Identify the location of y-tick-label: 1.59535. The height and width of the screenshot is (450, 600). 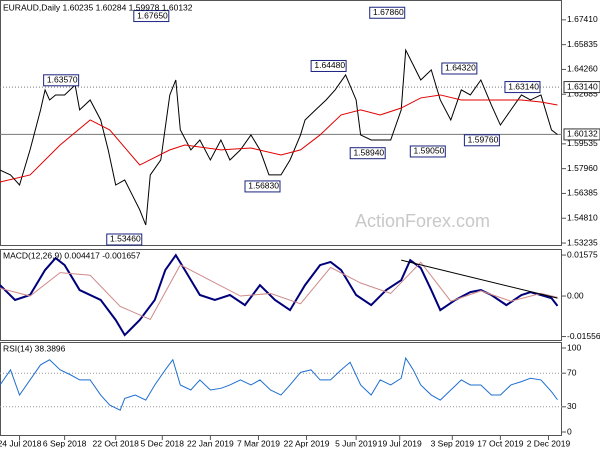
(582, 143).